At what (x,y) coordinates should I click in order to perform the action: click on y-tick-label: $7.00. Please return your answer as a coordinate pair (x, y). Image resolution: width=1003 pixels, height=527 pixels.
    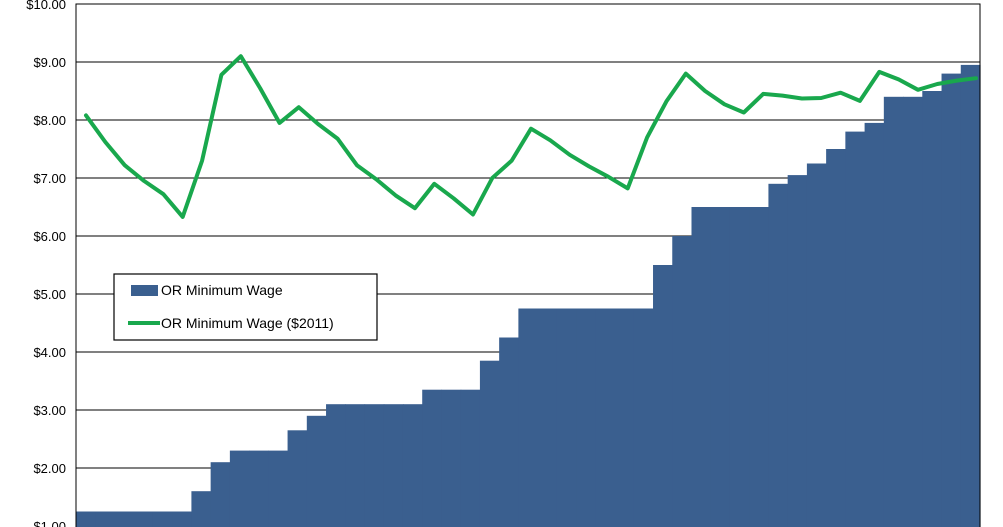
    Looking at the image, I should click on (49, 178).